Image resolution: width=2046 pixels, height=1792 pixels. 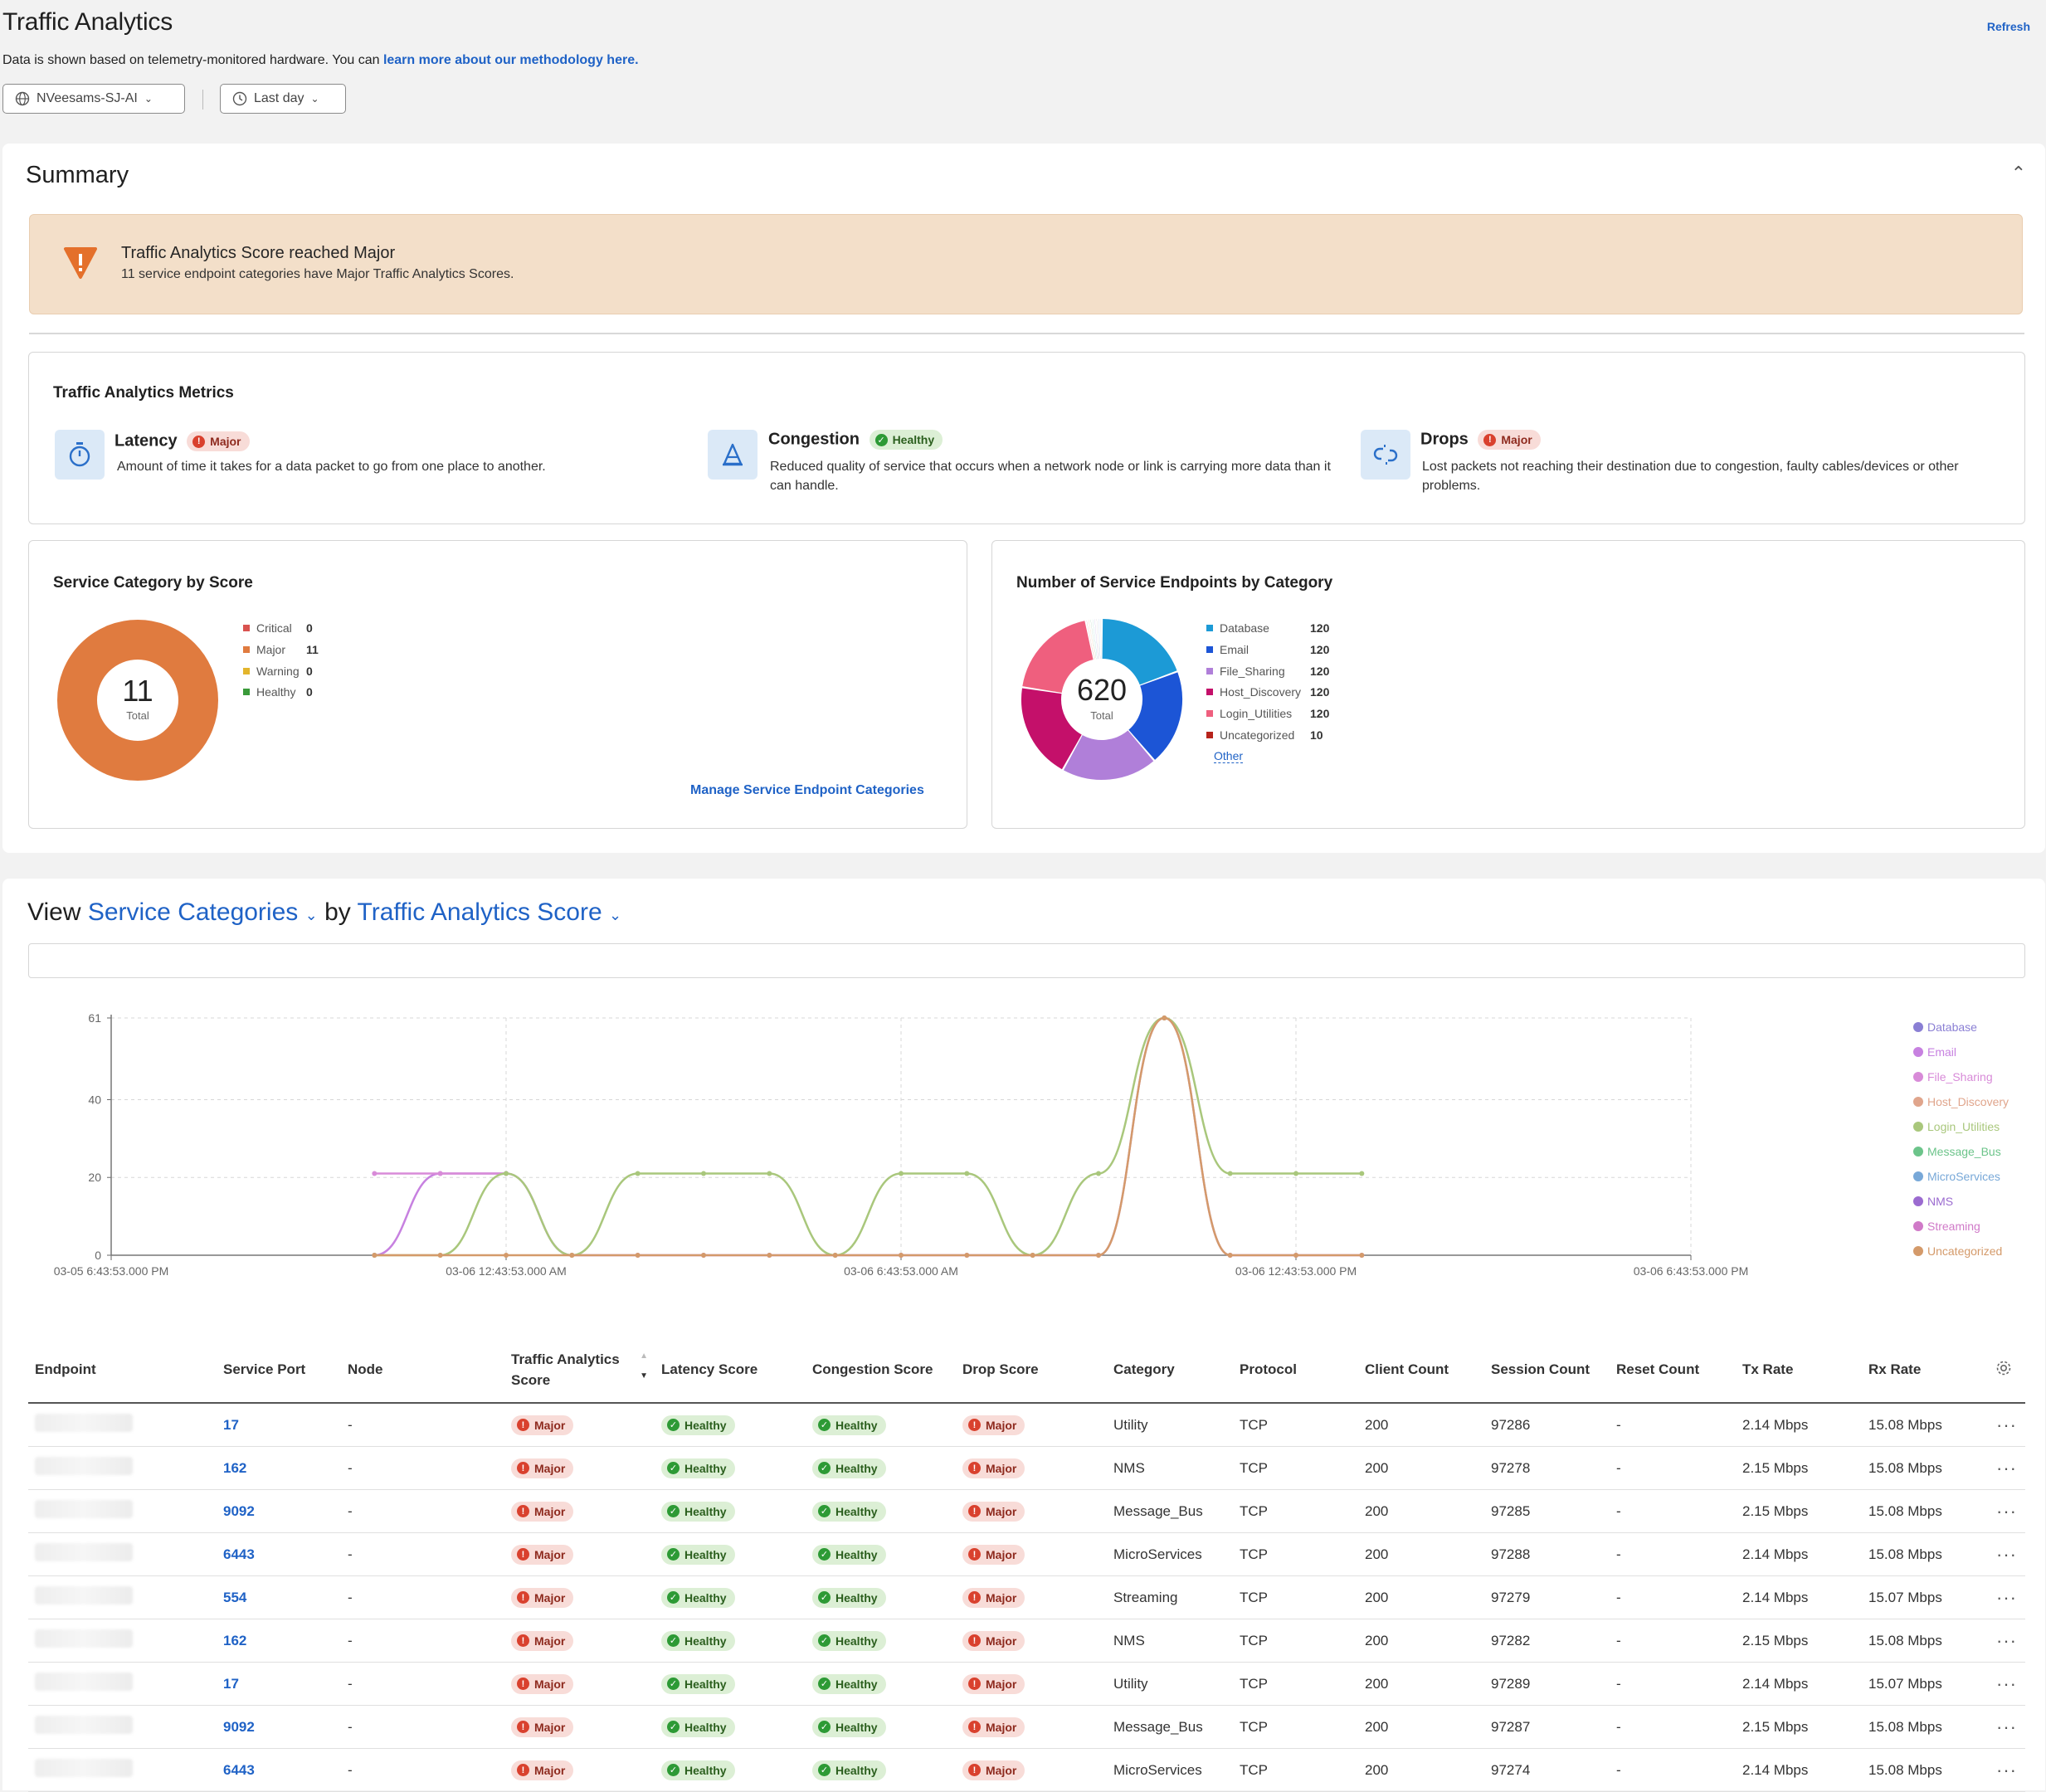 I want to click on client-count-cell: 200, so click(x=1421, y=1554).